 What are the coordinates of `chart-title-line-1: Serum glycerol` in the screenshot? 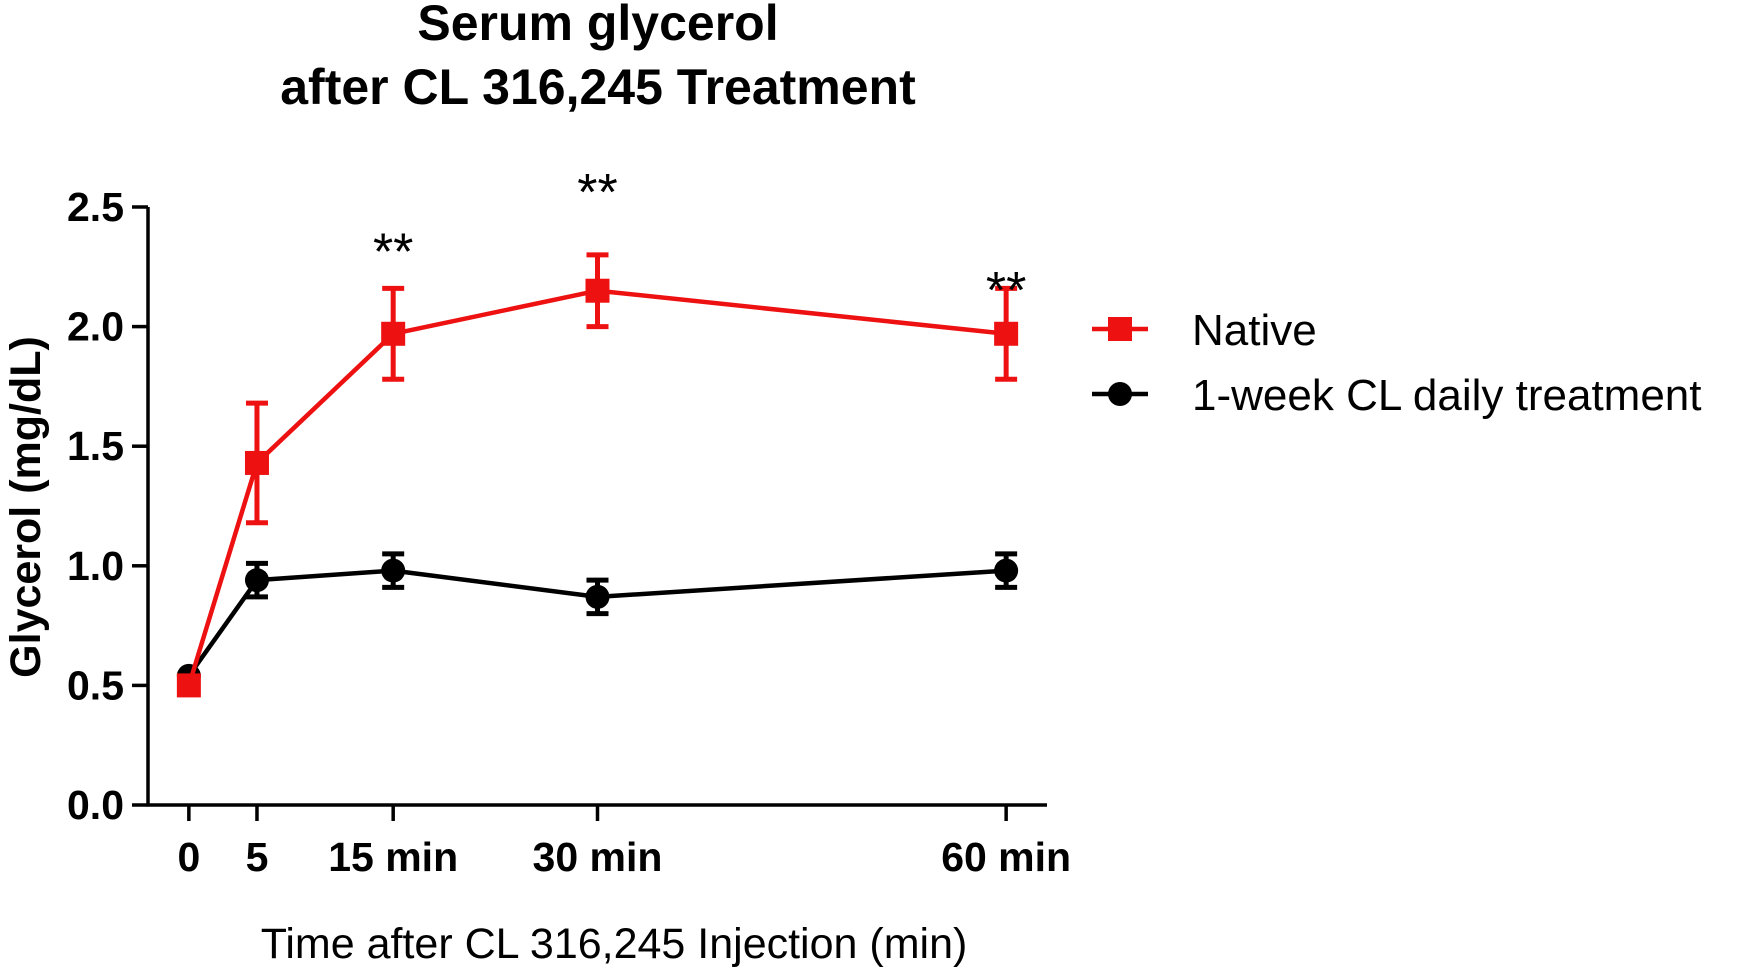 It's located at (597, 25).